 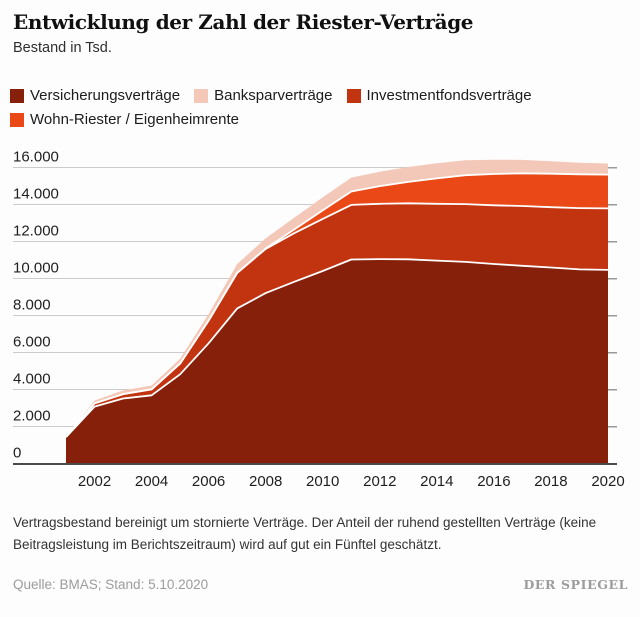 What do you see at coordinates (151, 481) in the screenshot?
I see `x-axis-label-2004: 2004` at bounding box center [151, 481].